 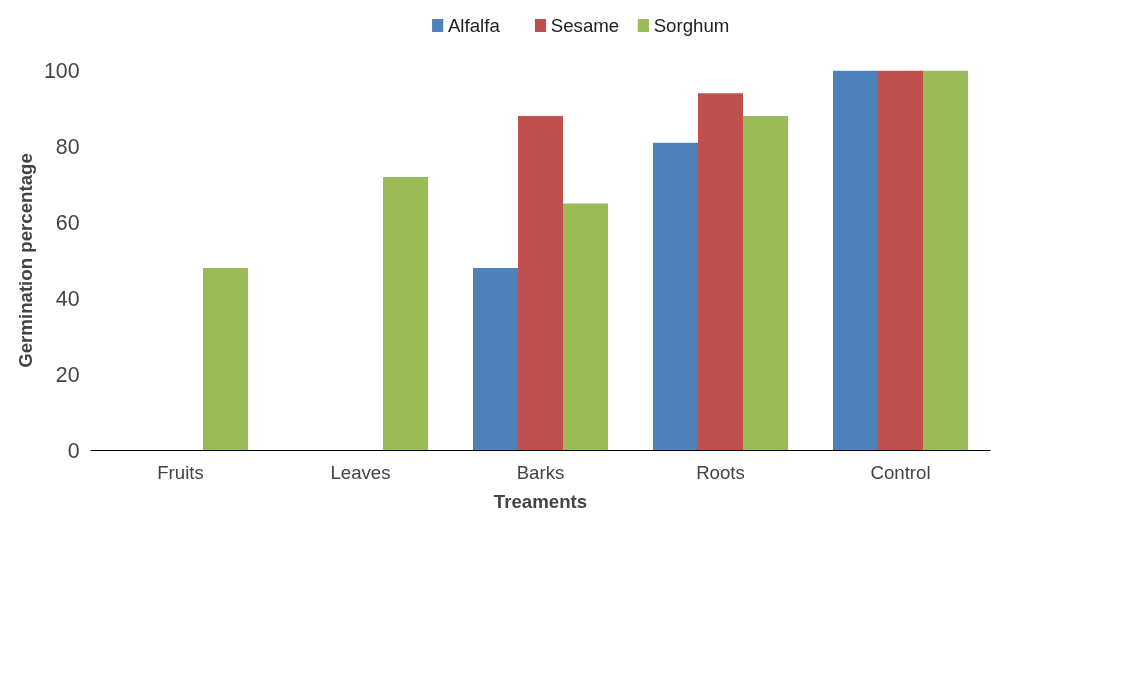 I want to click on x-tick-label: Barks, so click(x=540, y=472).